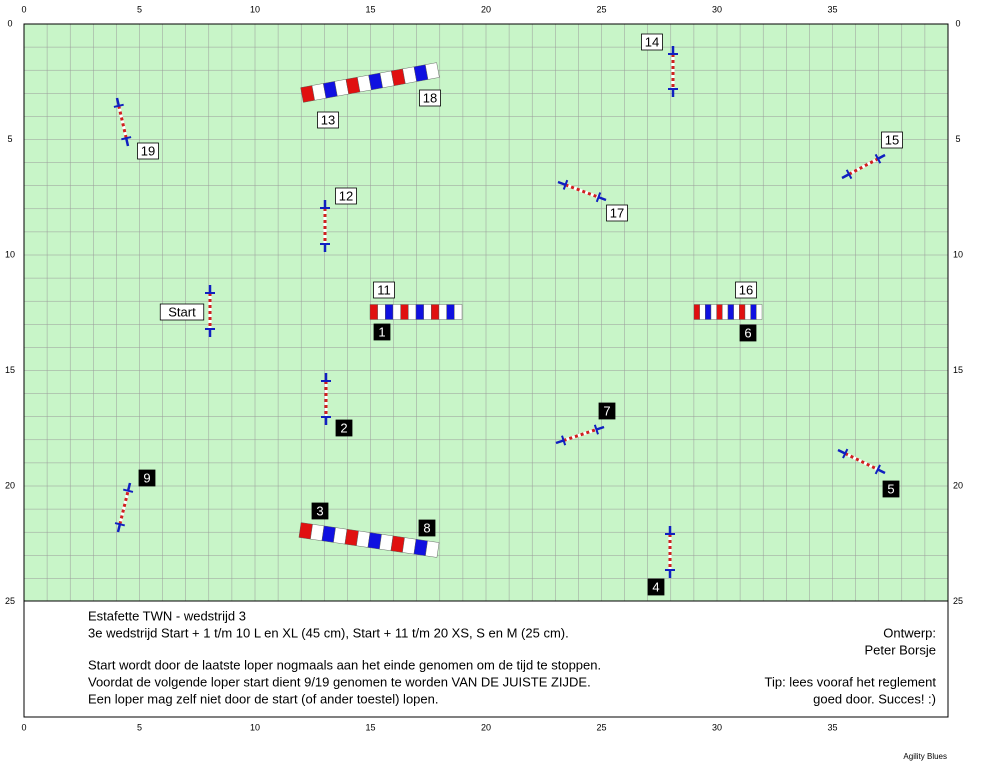 The width and height of the screenshot is (1000, 767). Describe the element at coordinates (874, 698) in the screenshot. I see `tip: goed door. Succes! :)` at that location.